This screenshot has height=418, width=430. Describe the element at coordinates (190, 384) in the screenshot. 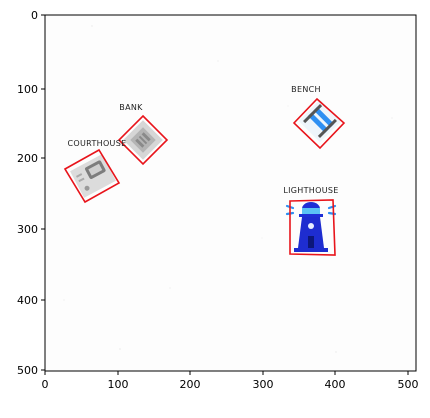

I see `x-tick-label: 200` at that location.